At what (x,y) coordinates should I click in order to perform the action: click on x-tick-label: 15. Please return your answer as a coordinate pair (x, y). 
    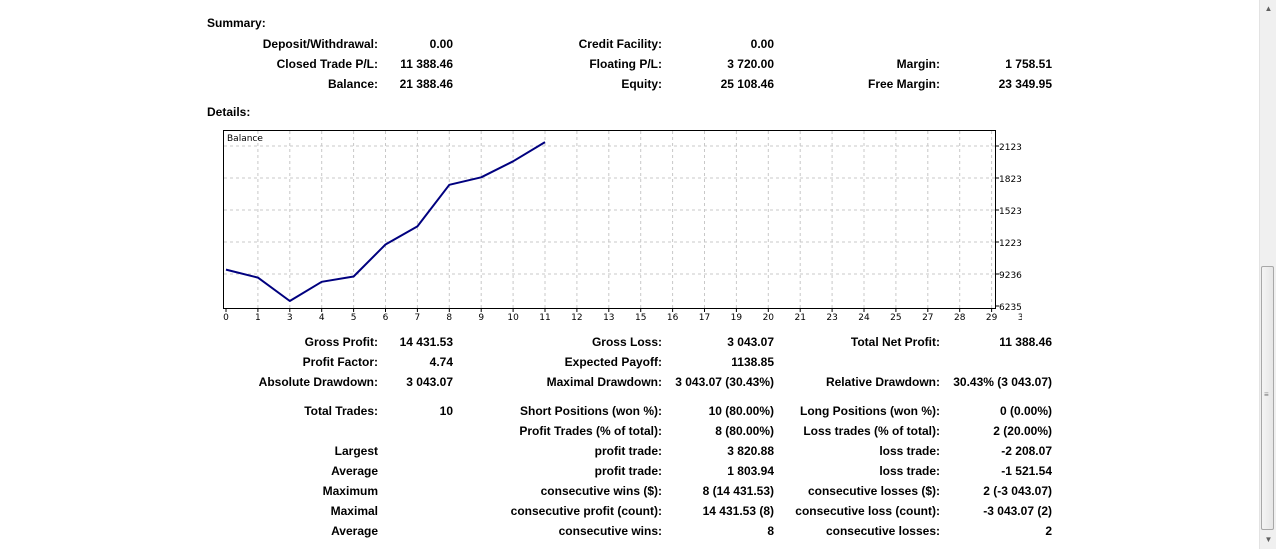
    Looking at the image, I should click on (640, 318).